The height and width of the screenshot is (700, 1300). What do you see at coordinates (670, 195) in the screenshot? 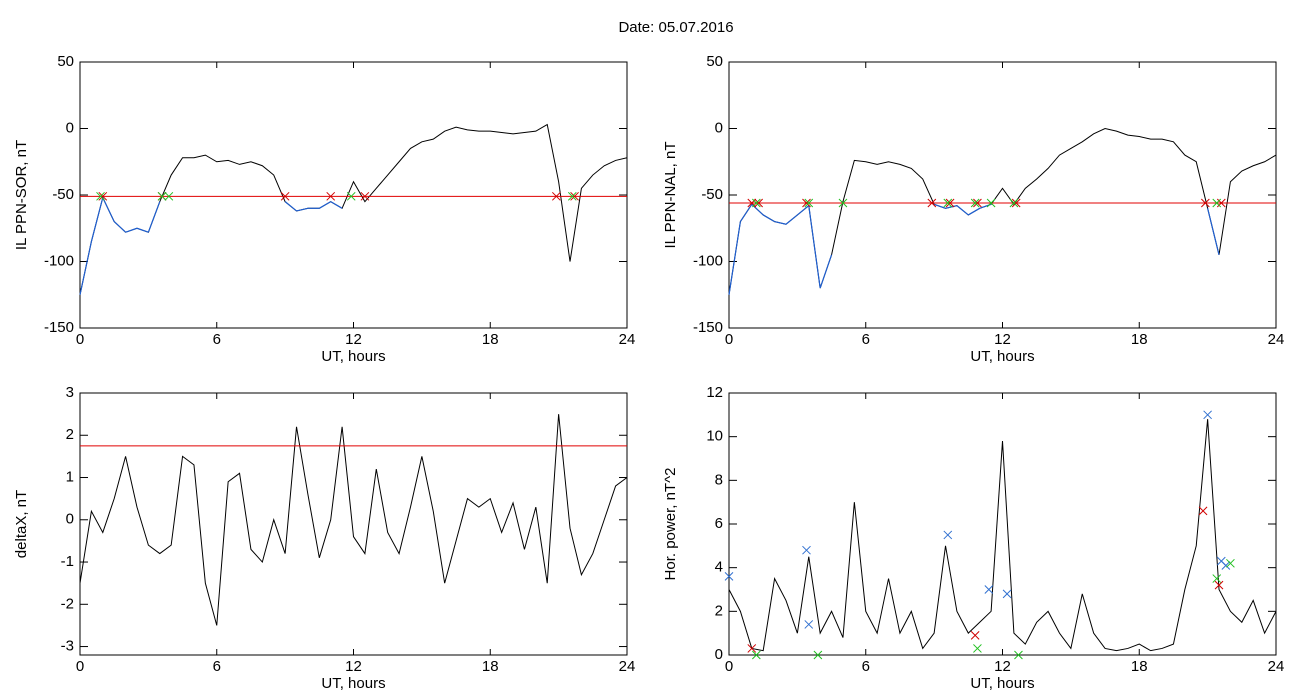
I see `y-axis-label: IL PPN-NAL, nT` at bounding box center [670, 195].